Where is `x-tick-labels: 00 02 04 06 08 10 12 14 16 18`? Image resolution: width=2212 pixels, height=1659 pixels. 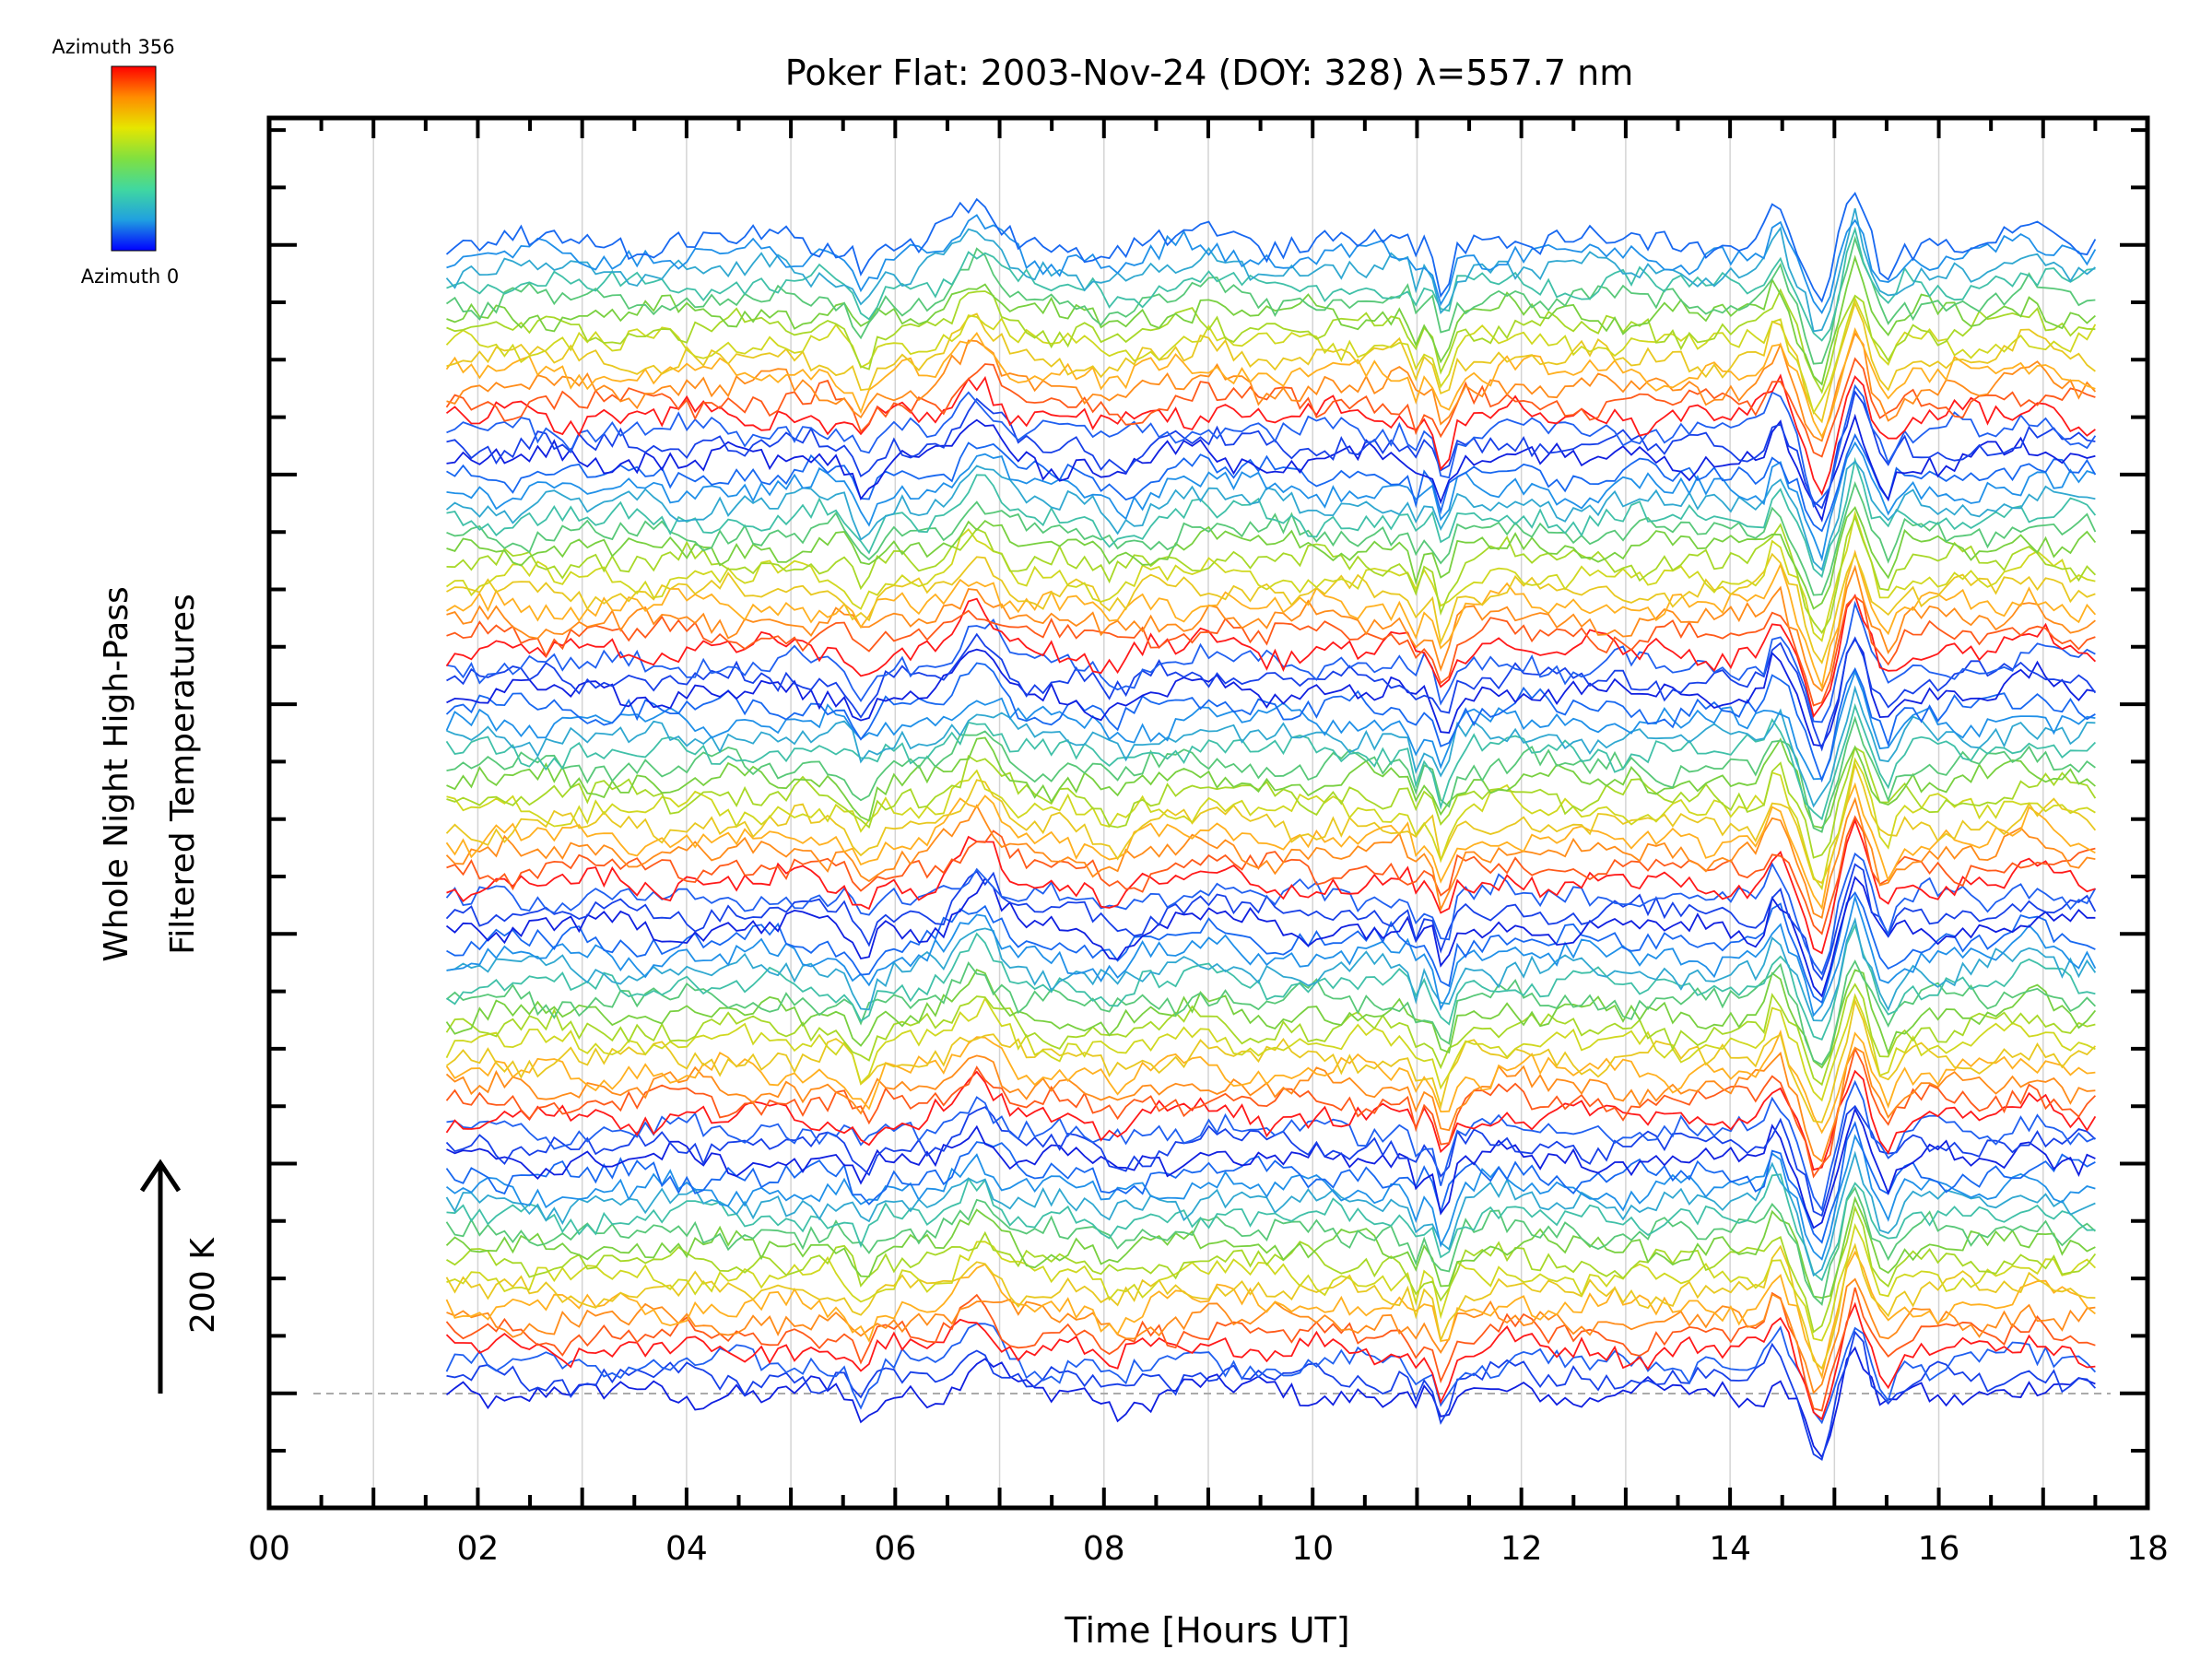
x-tick-labels: 00 02 04 06 08 10 12 14 16 18 is located at coordinates (1208, 1549).